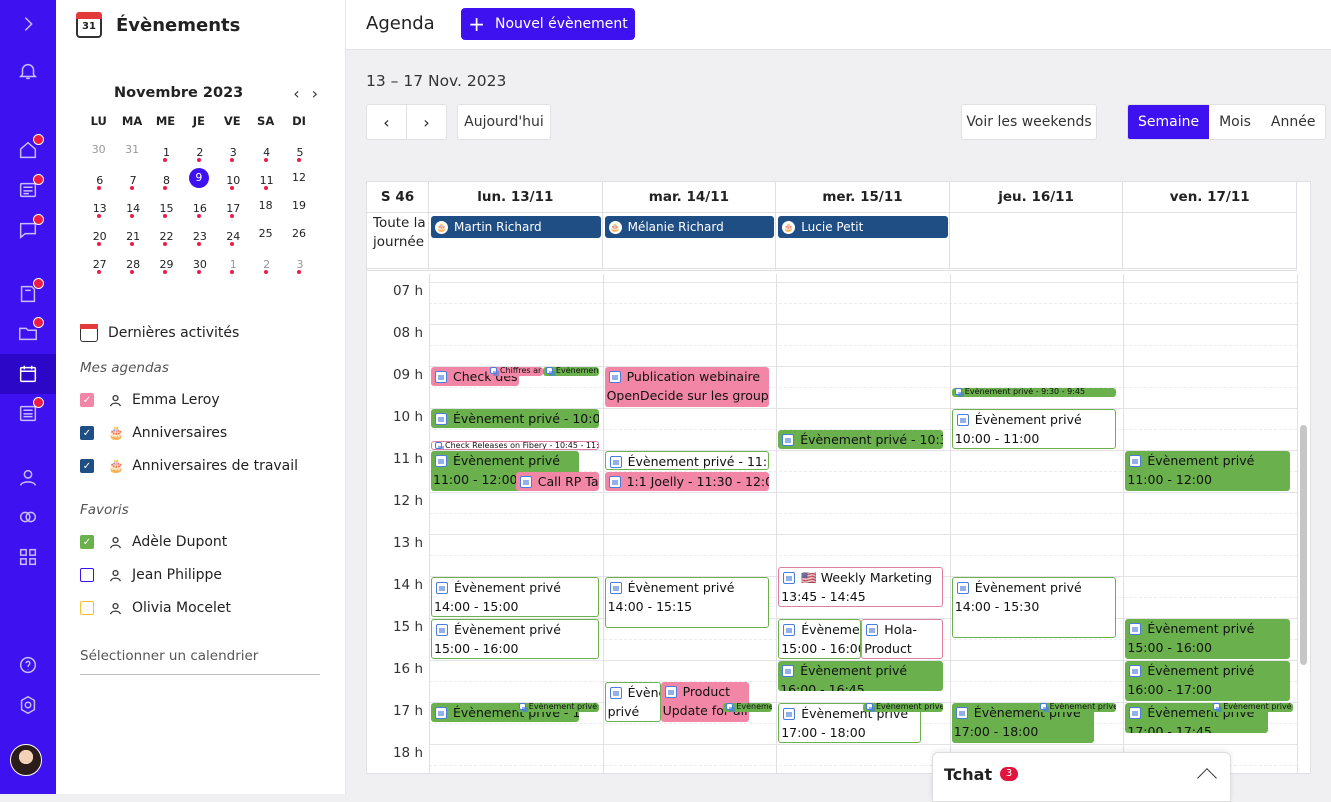 The height and width of the screenshot is (802, 1331). Describe the element at coordinates (198, 178) in the screenshot. I see `mini-day-today: 9` at that location.